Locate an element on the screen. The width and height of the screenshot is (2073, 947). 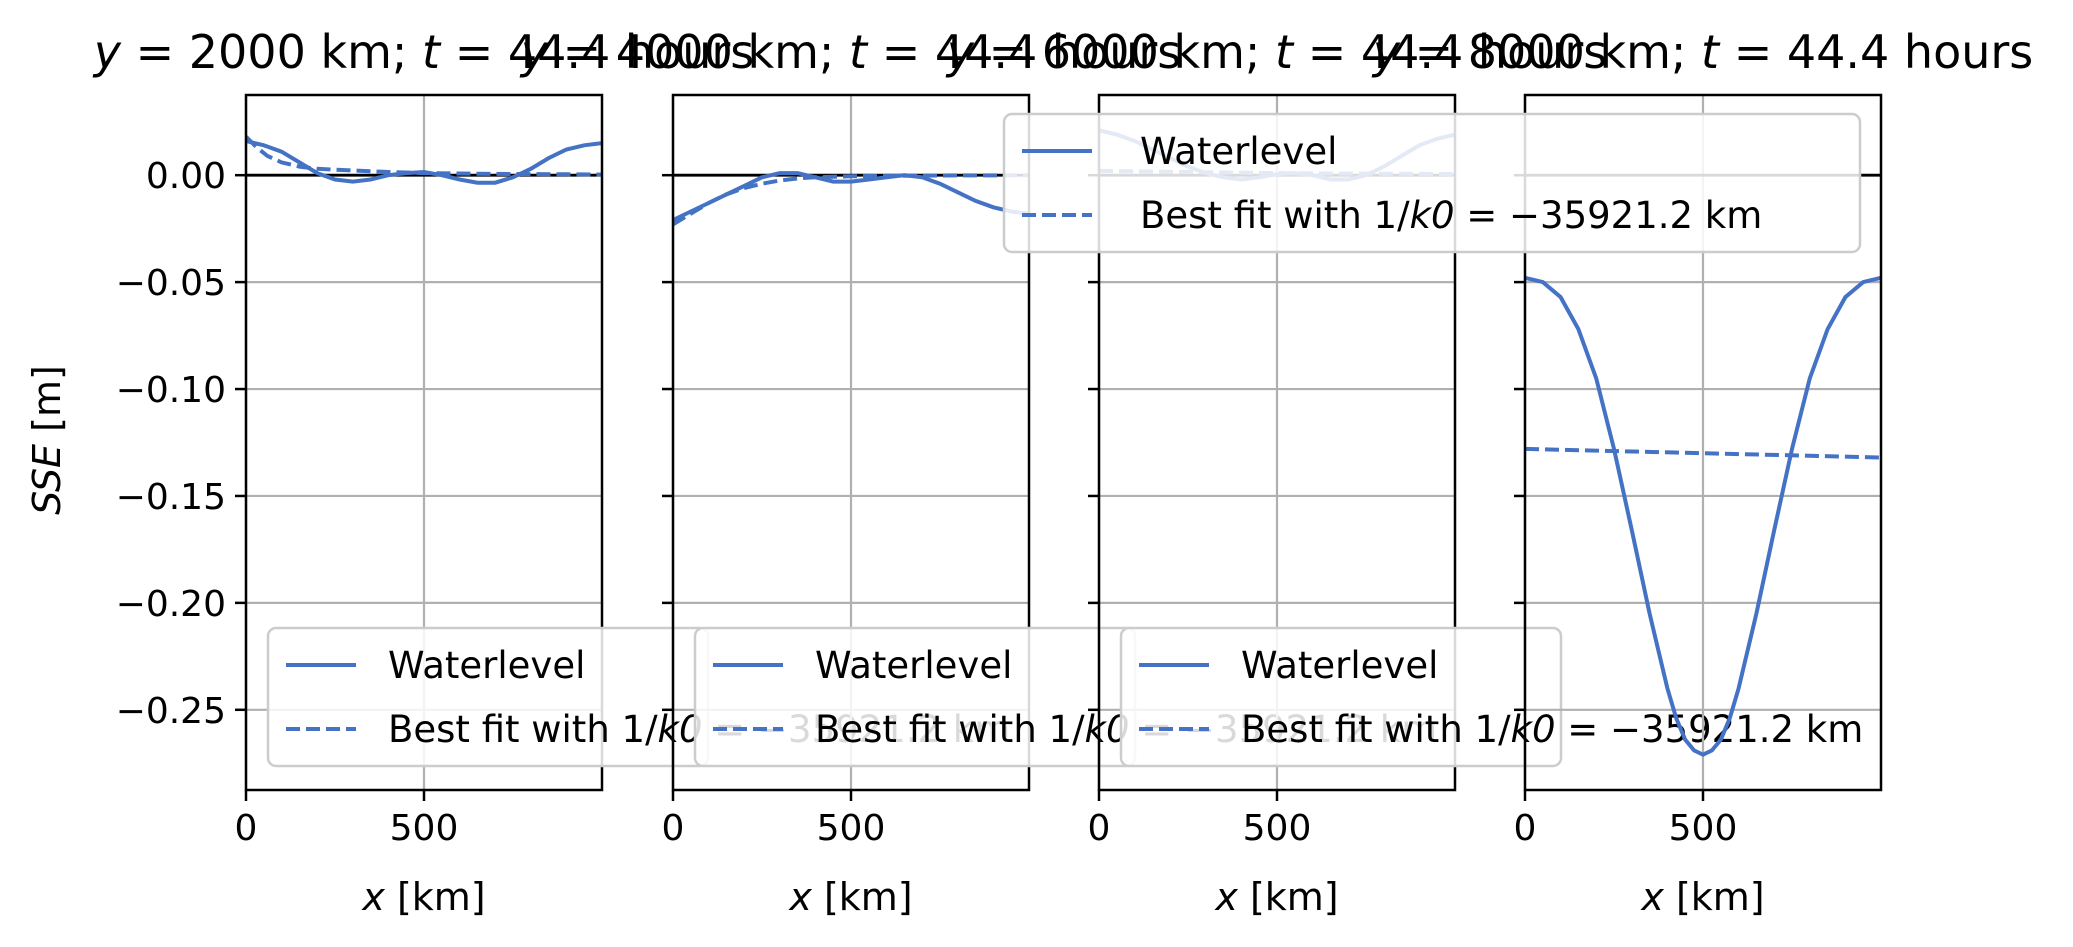
panel-title: y = 8000 km; t = 44.4 hours is located at coordinates (1702, 52).